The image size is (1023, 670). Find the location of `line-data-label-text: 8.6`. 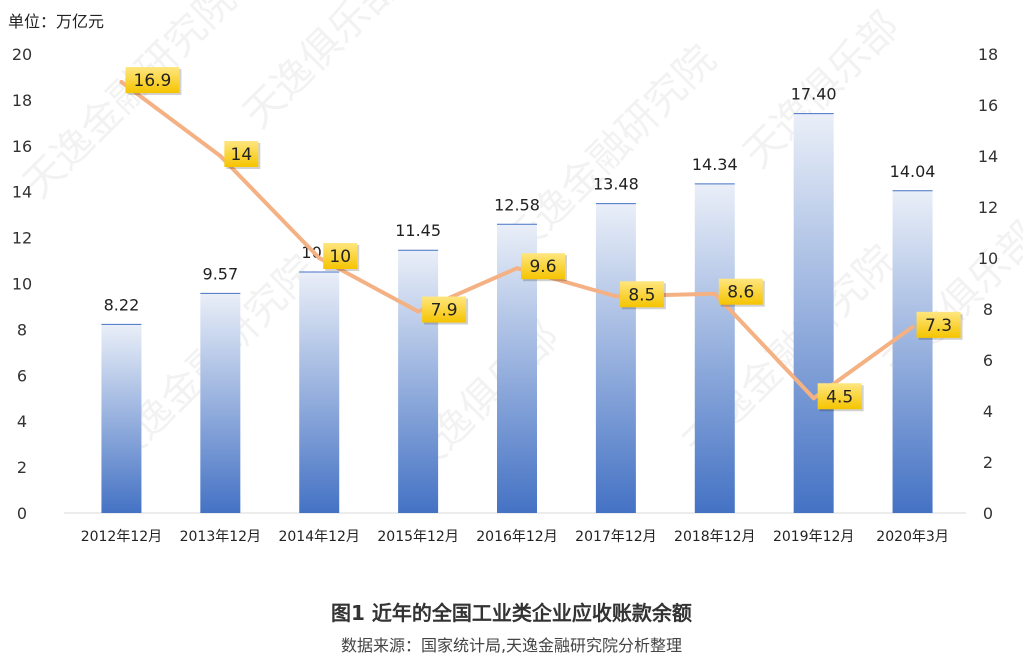

line-data-label-text: 8.6 is located at coordinates (740, 293).